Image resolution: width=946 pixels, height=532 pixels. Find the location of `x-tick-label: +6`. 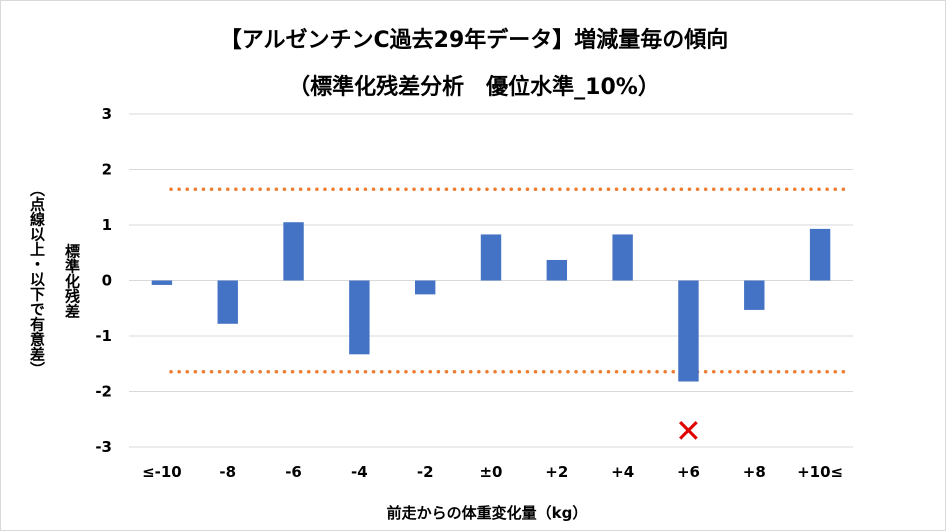

x-tick-label: +6 is located at coordinates (688, 472).